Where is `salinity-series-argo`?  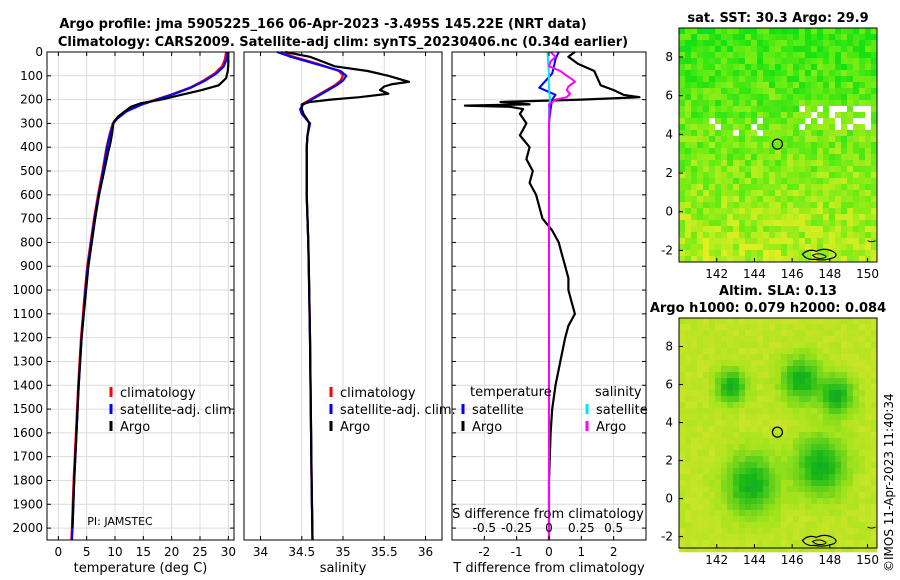 salinity-series-argo is located at coordinates (347, 295).